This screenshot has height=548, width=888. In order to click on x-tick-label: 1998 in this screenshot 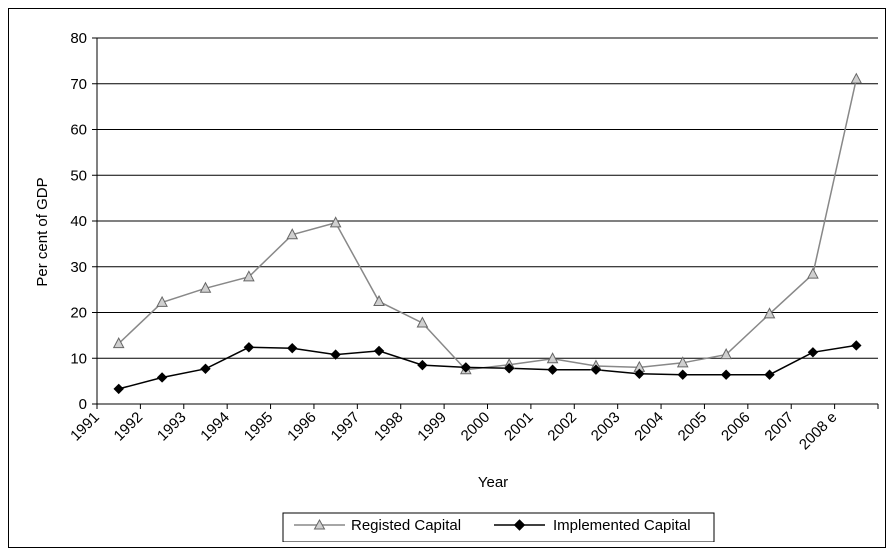, I will do `click(389, 427)`.